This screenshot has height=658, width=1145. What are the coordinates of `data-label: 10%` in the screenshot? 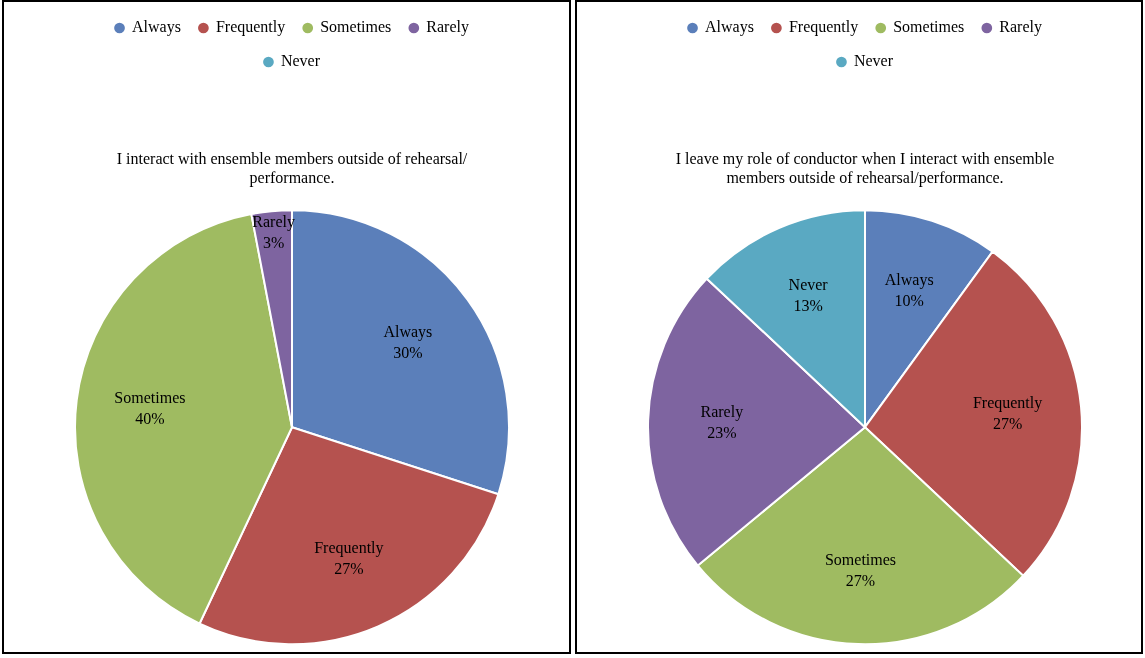 It's located at (909, 301).